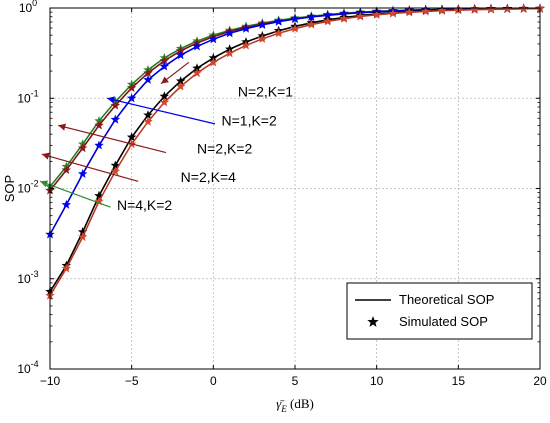 This screenshot has height=423, width=550. What do you see at coordinates (144, 205) in the screenshot?
I see `annotation-label: N=4,K=2` at bounding box center [144, 205].